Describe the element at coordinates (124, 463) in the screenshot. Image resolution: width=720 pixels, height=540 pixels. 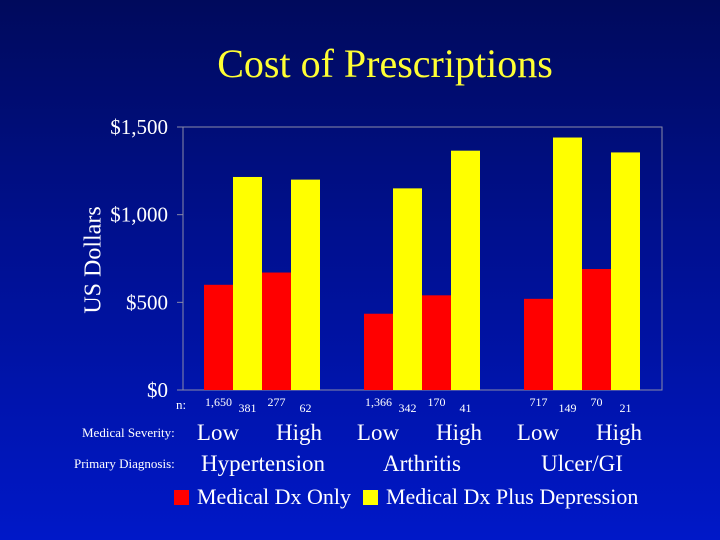
I see `diagnosis-row-label: Primary Diagnosis:` at that location.